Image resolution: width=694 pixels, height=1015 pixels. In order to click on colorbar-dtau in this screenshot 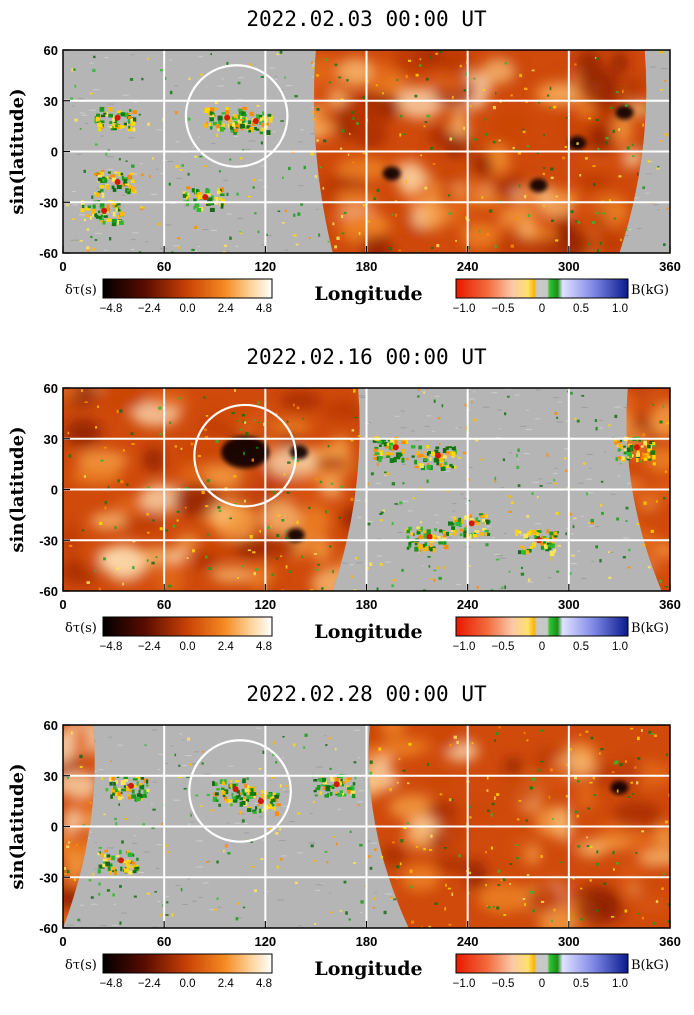, I will do `click(187, 288)`.